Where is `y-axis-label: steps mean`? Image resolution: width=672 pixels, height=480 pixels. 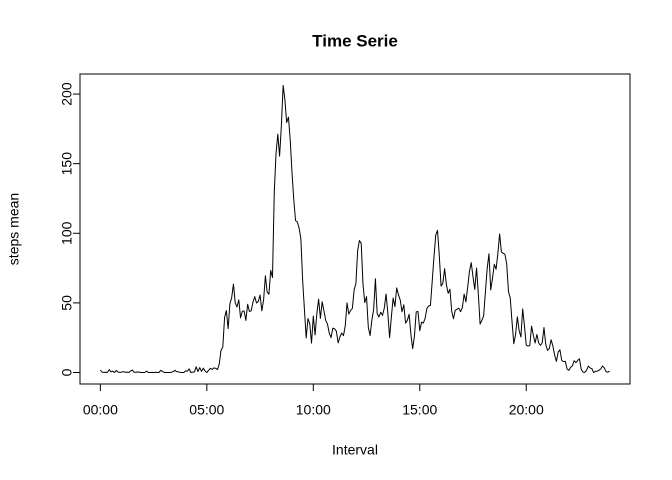
y-axis-label: steps mean is located at coordinates (14, 229).